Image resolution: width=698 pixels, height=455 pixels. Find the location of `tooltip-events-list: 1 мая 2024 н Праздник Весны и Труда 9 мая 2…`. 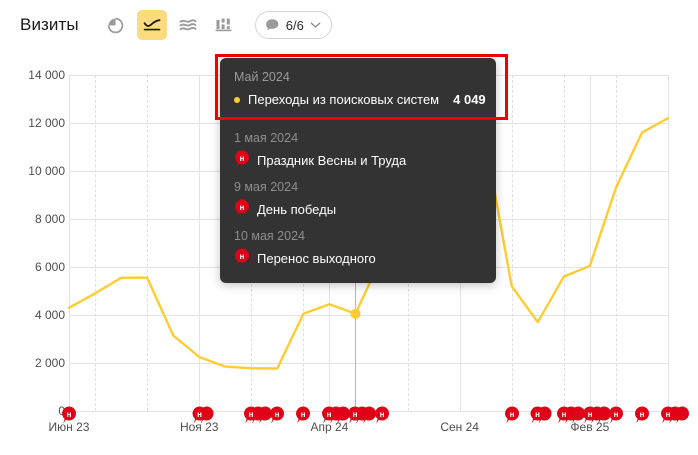

tooltip-events-list: 1 мая 2024 н Праздник Весны и Труда 9 мая 2… is located at coordinates (358, 201).